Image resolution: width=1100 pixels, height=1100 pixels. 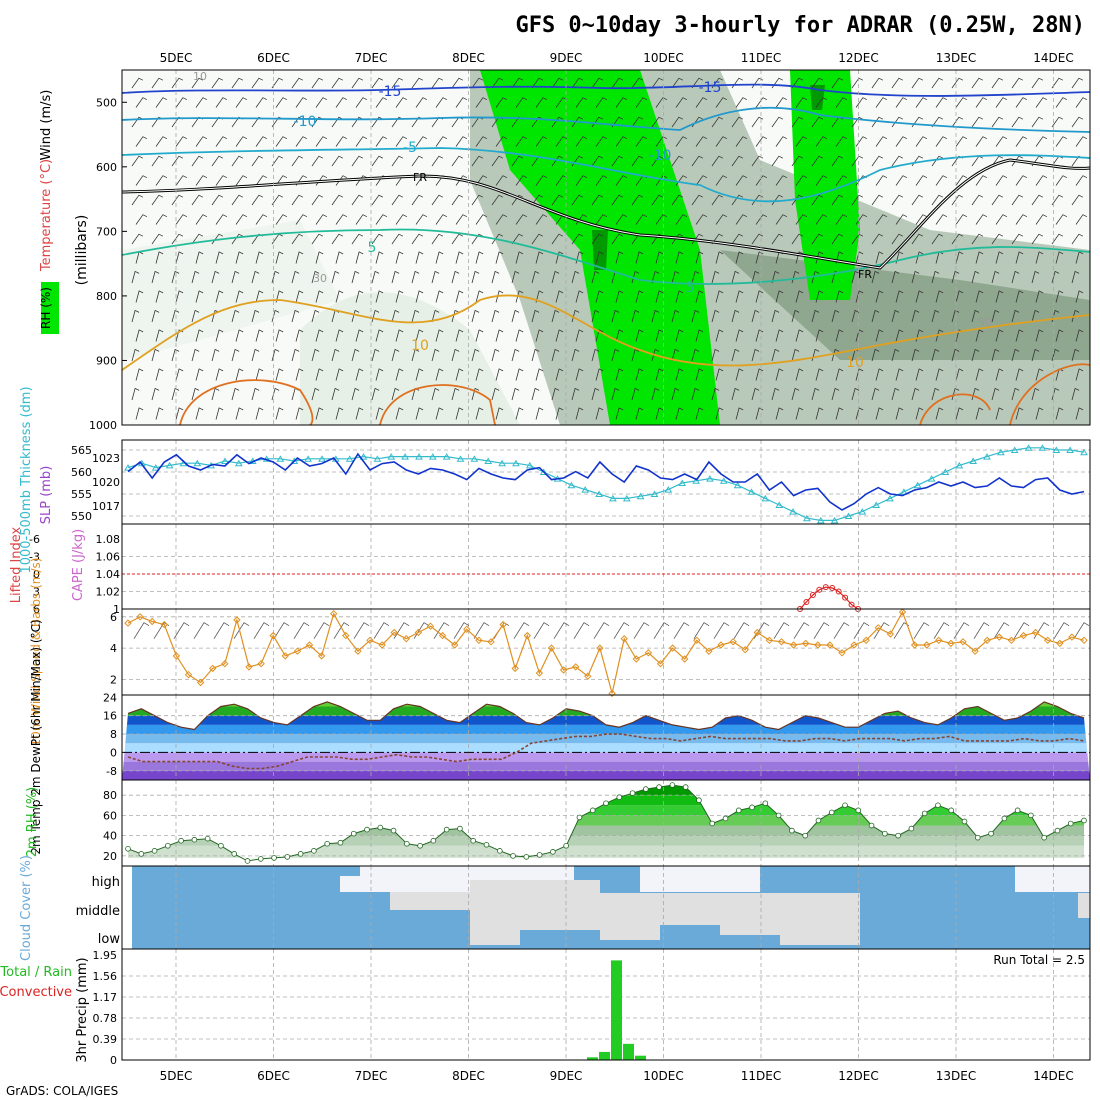 What do you see at coordinates (36, 736) in the screenshot?
I see `temp2m-axis-label: 2m Temp 2m DewPt (6hr Min/Max) (°C)` at bounding box center [36, 736].